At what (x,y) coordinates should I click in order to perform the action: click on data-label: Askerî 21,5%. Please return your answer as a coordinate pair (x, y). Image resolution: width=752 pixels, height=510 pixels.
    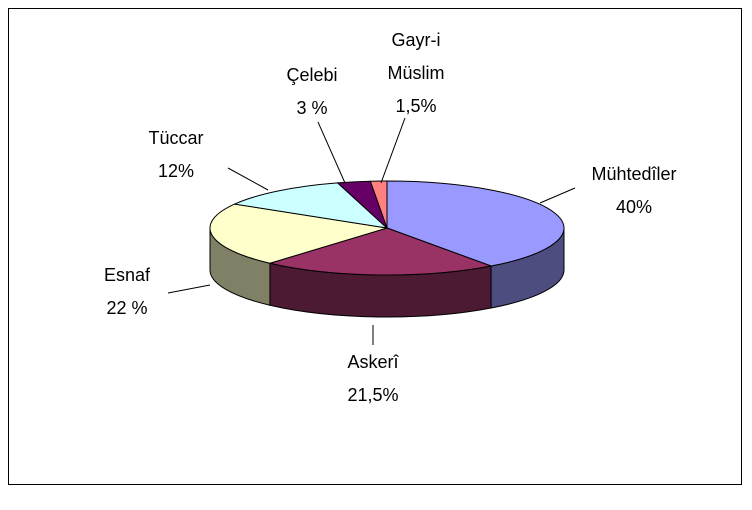
    Looking at the image, I should click on (373, 379).